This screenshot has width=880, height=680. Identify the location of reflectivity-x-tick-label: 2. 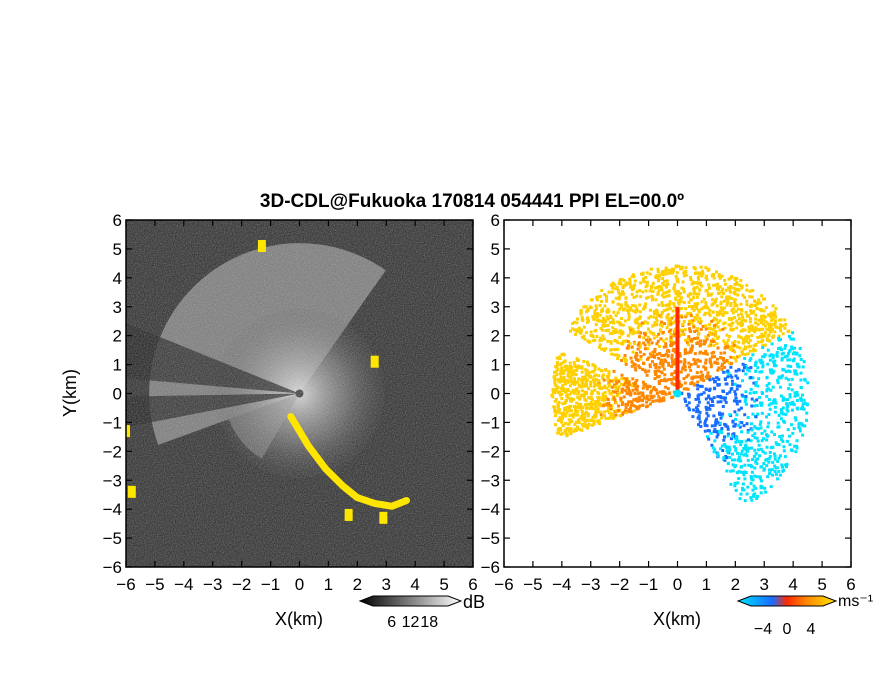
(357, 584).